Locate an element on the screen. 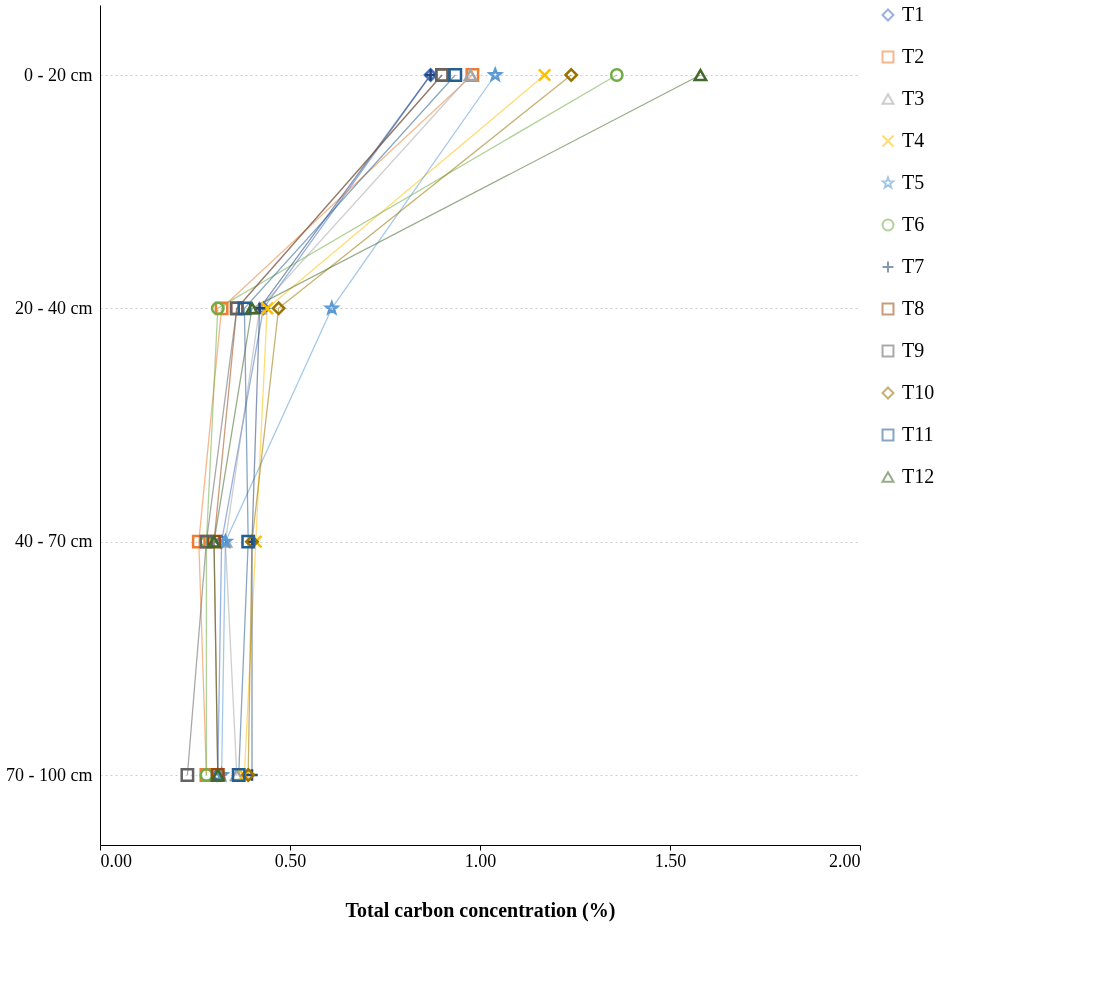 The image size is (1104, 1006). y-tick-label: 70 - 100 cm is located at coordinates (49, 774).